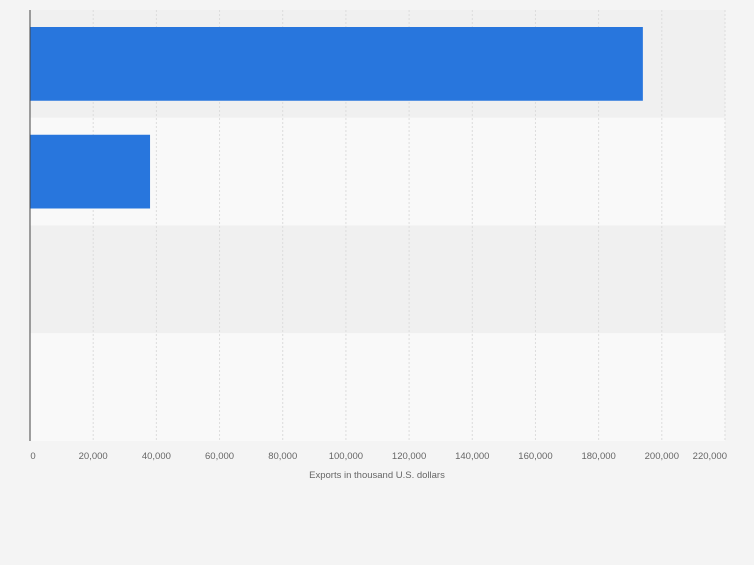  Describe the element at coordinates (710, 456) in the screenshot. I see `x-tick-label: 220,000` at that location.